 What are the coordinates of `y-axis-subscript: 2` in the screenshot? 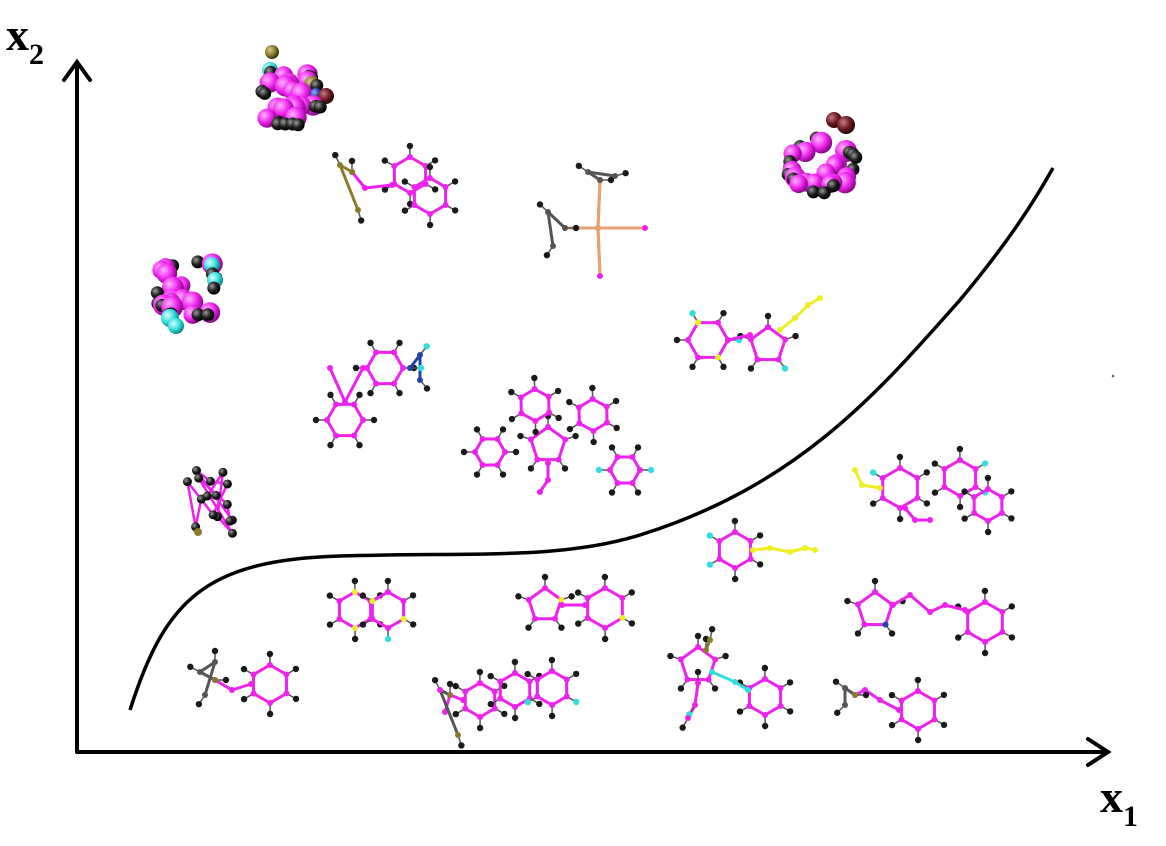 It's located at (36, 54).